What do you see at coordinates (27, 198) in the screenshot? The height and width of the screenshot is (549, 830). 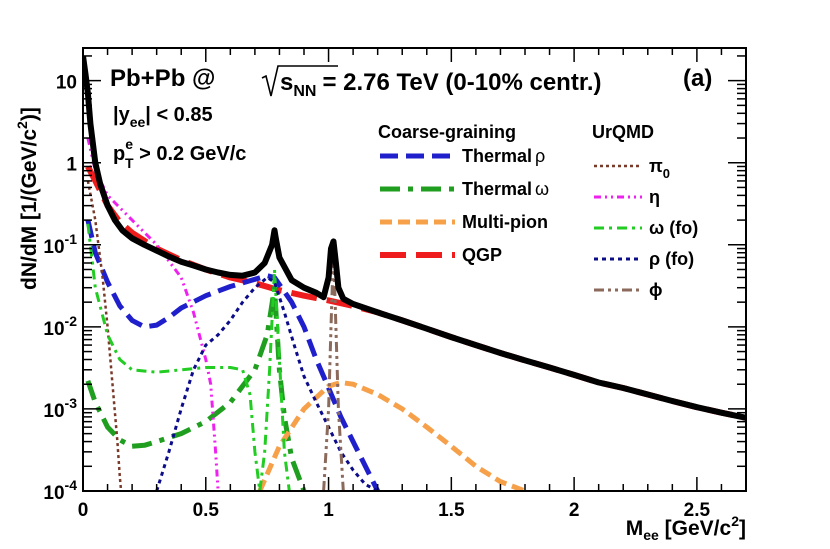 I see `y-axis-title: dN/dM [1/(GeV/c2)]` at bounding box center [27, 198].